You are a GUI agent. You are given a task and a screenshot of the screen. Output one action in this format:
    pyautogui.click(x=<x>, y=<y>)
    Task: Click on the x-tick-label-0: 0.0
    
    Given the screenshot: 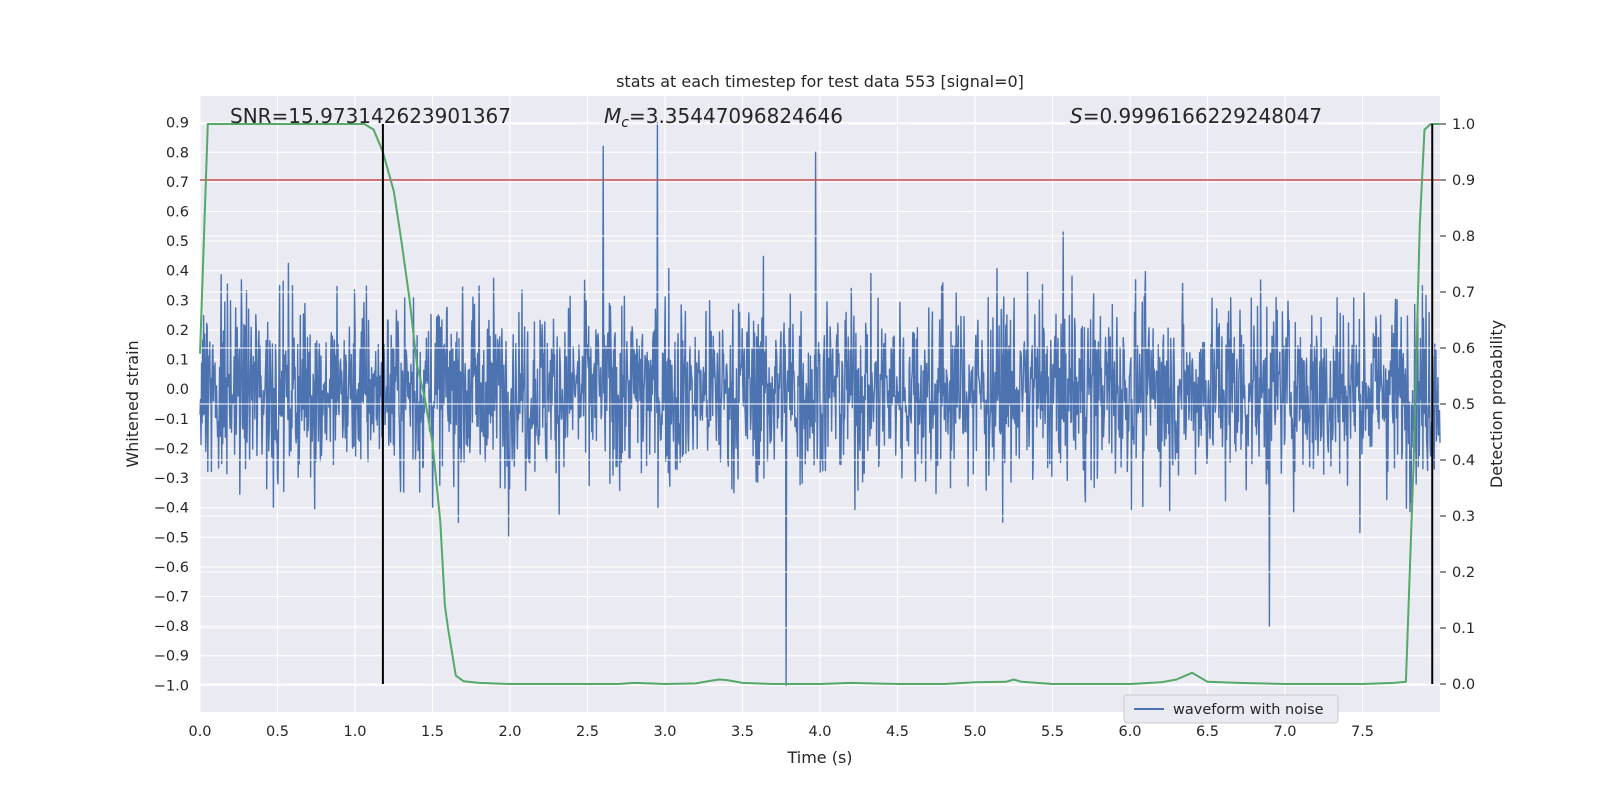 What is the action you would take?
    pyautogui.click(x=199, y=732)
    